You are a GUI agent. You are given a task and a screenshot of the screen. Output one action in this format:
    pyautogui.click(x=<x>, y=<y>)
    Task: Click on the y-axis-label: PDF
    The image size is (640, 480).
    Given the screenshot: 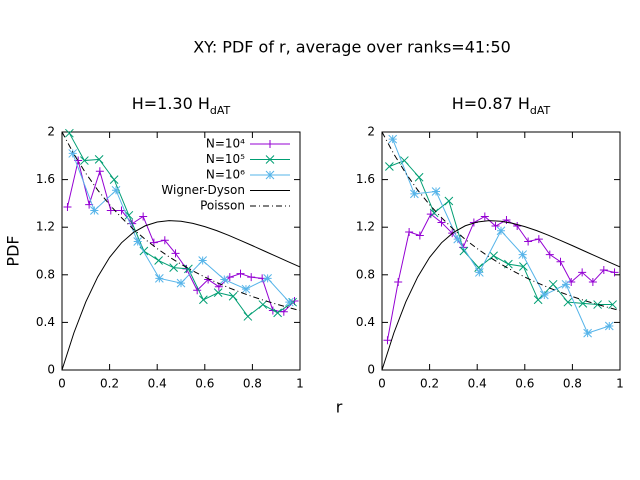 What is the action you would take?
    pyautogui.click(x=13, y=250)
    